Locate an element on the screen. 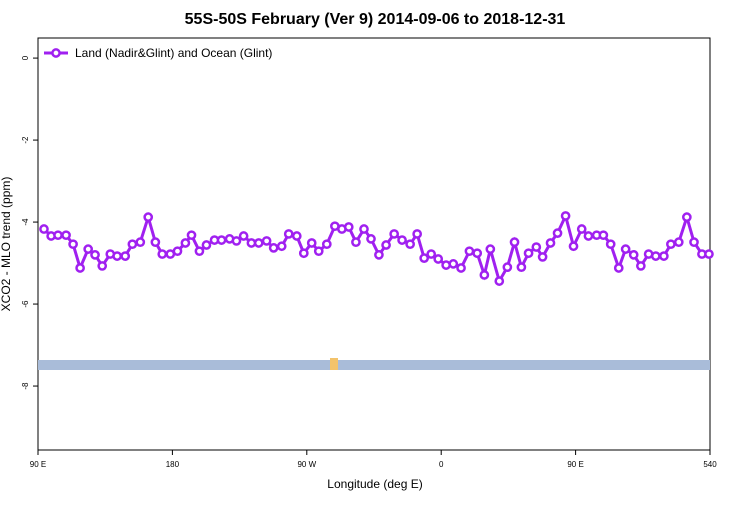  x-axis-label: Longitude (deg E) is located at coordinates (374, 484).